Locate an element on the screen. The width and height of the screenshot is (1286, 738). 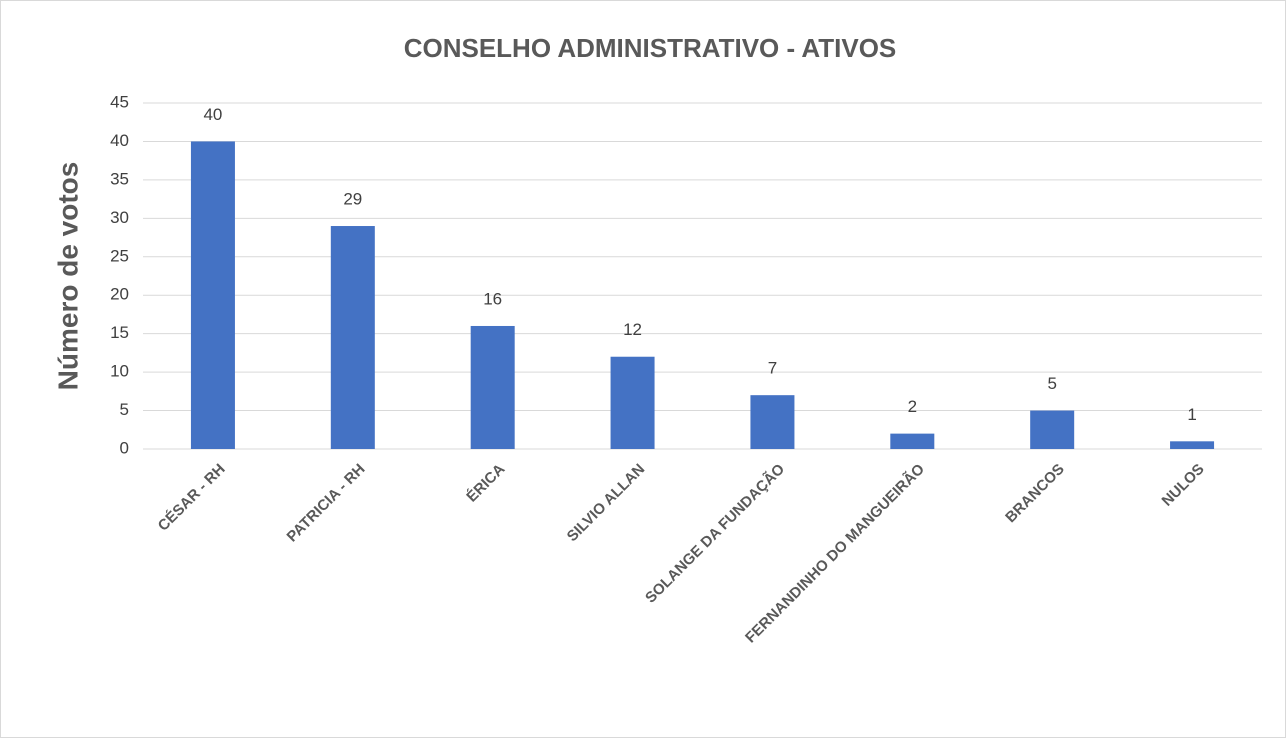
y-tick-label: 25 is located at coordinates (119, 255).